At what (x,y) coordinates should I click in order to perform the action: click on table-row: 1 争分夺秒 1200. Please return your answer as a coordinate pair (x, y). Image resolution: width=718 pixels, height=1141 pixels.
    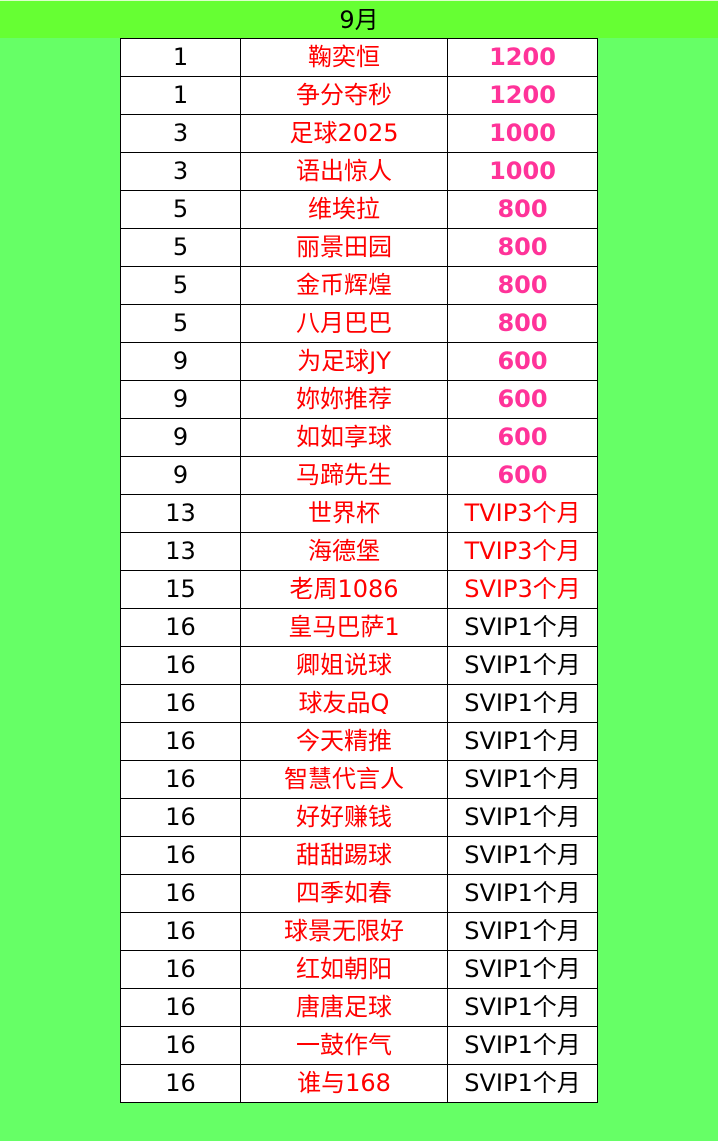
    Looking at the image, I should click on (359, 95).